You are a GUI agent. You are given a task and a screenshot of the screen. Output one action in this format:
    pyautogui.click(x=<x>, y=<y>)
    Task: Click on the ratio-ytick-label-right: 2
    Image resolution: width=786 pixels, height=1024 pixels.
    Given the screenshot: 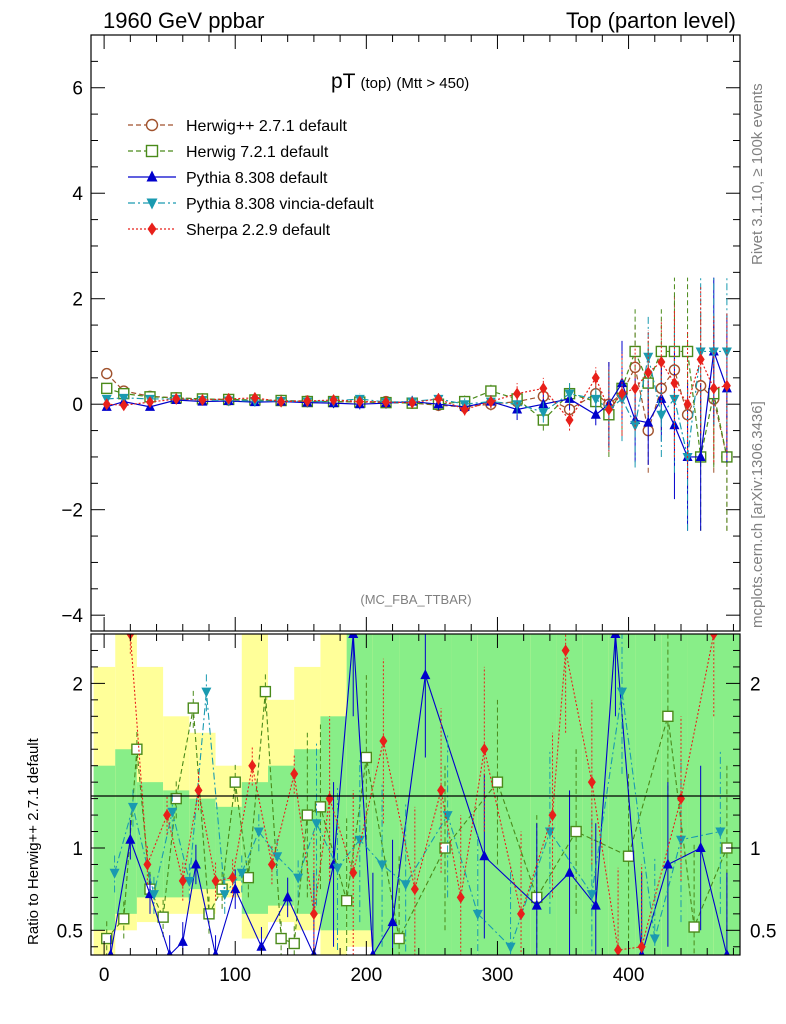 What is the action you would take?
    pyautogui.click(x=755, y=684)
    